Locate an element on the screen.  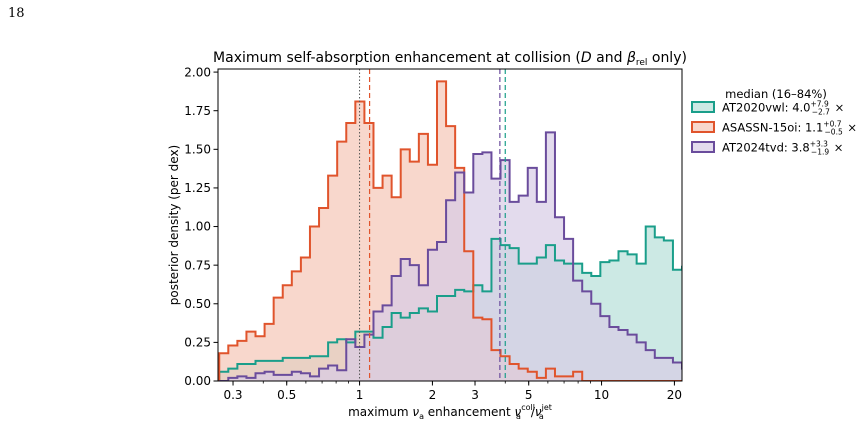
y-tick-label: 1.00 is located at coordinates (197, 227).